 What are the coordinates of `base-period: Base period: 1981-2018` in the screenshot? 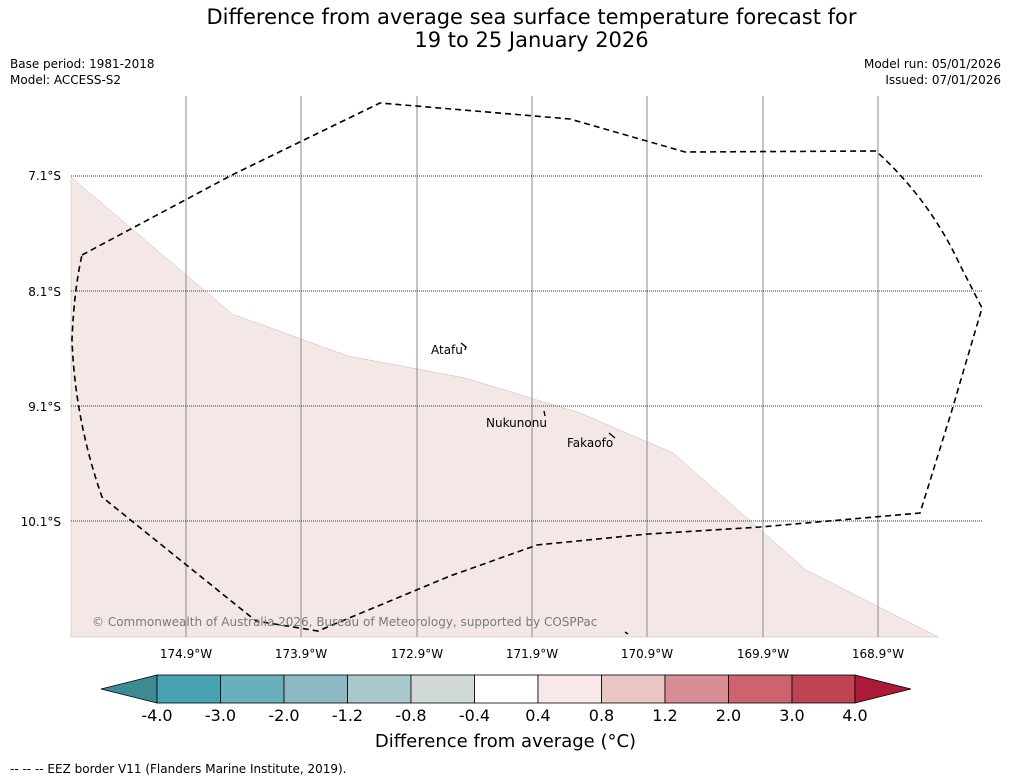 It's located at (82, 64).